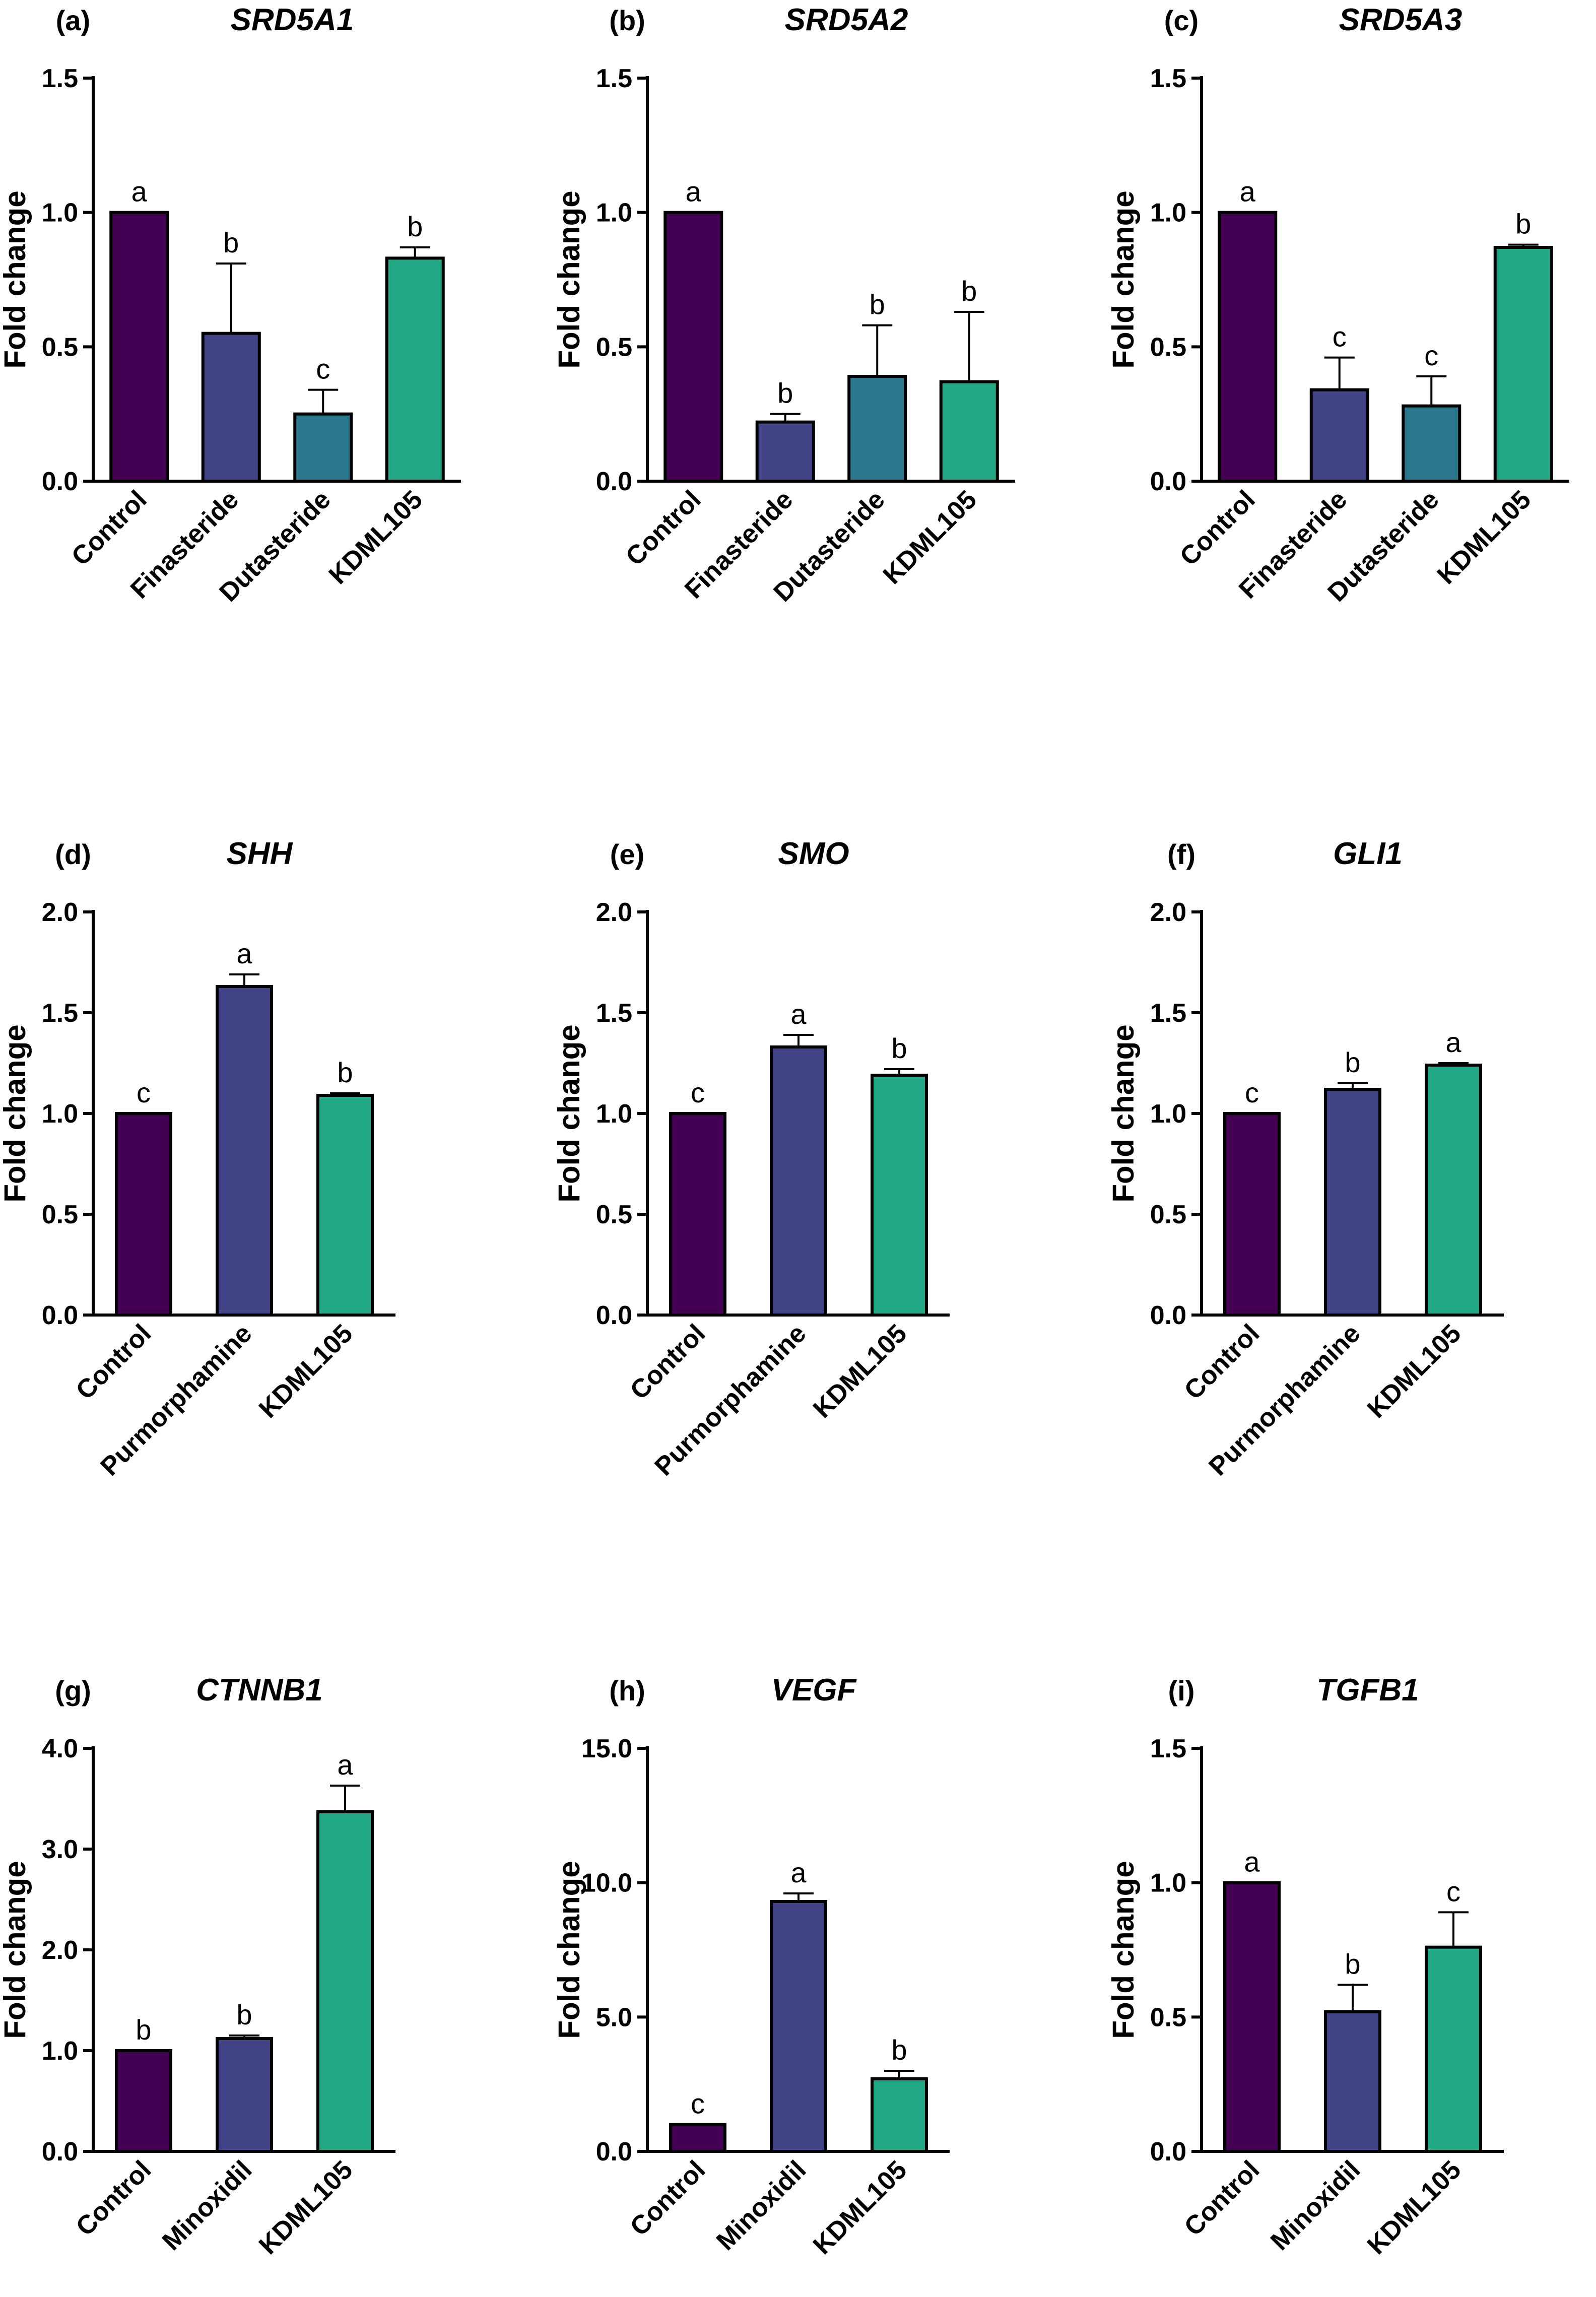 The height and width of the screenshot is (2297, 1596). Describe the element at coordinates (1181, 1691) in the screenshot. I see `panel-letter: (i)` at that location.